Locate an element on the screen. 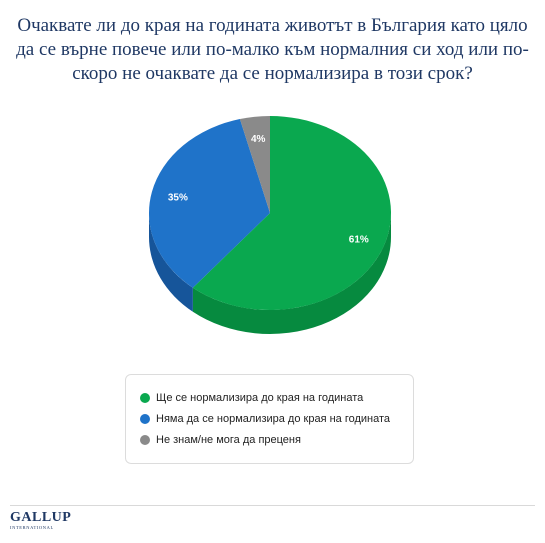  legend-item-normalize: Ще се нормализира до края на годината is located at coordinates (276, 397).